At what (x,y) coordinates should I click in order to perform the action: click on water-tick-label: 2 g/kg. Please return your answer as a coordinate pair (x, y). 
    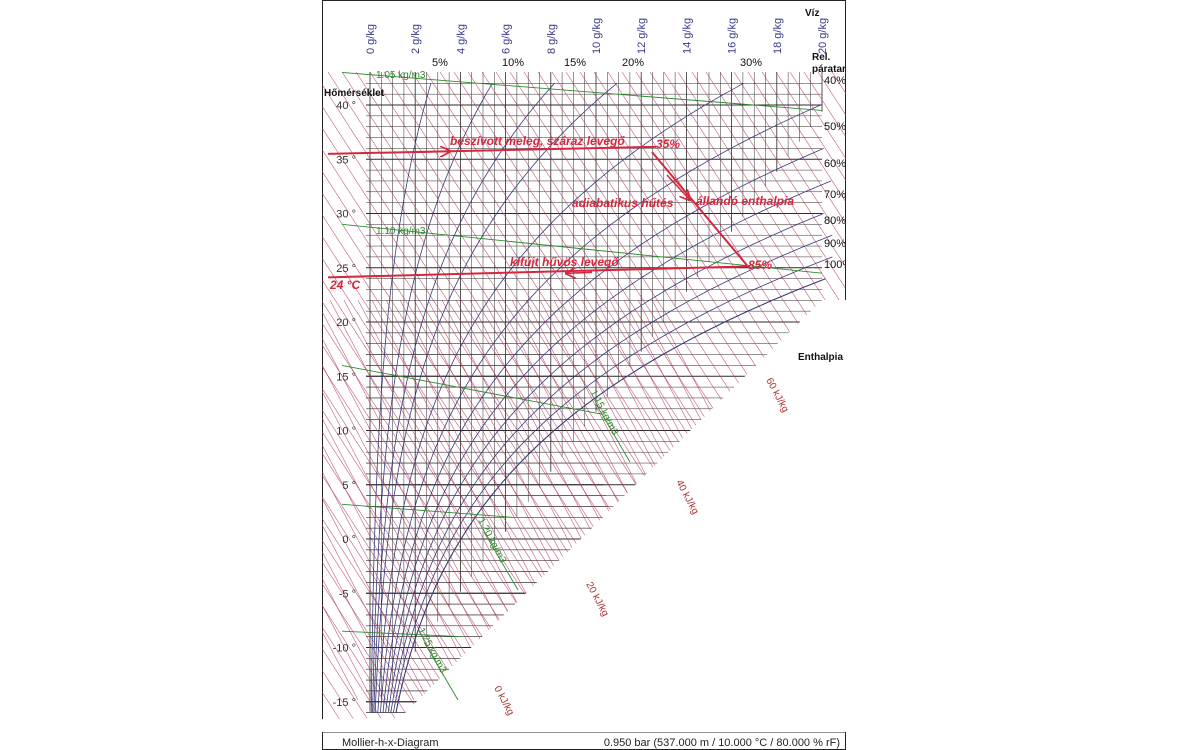
    Looking at the image, I should click on (416, 39).